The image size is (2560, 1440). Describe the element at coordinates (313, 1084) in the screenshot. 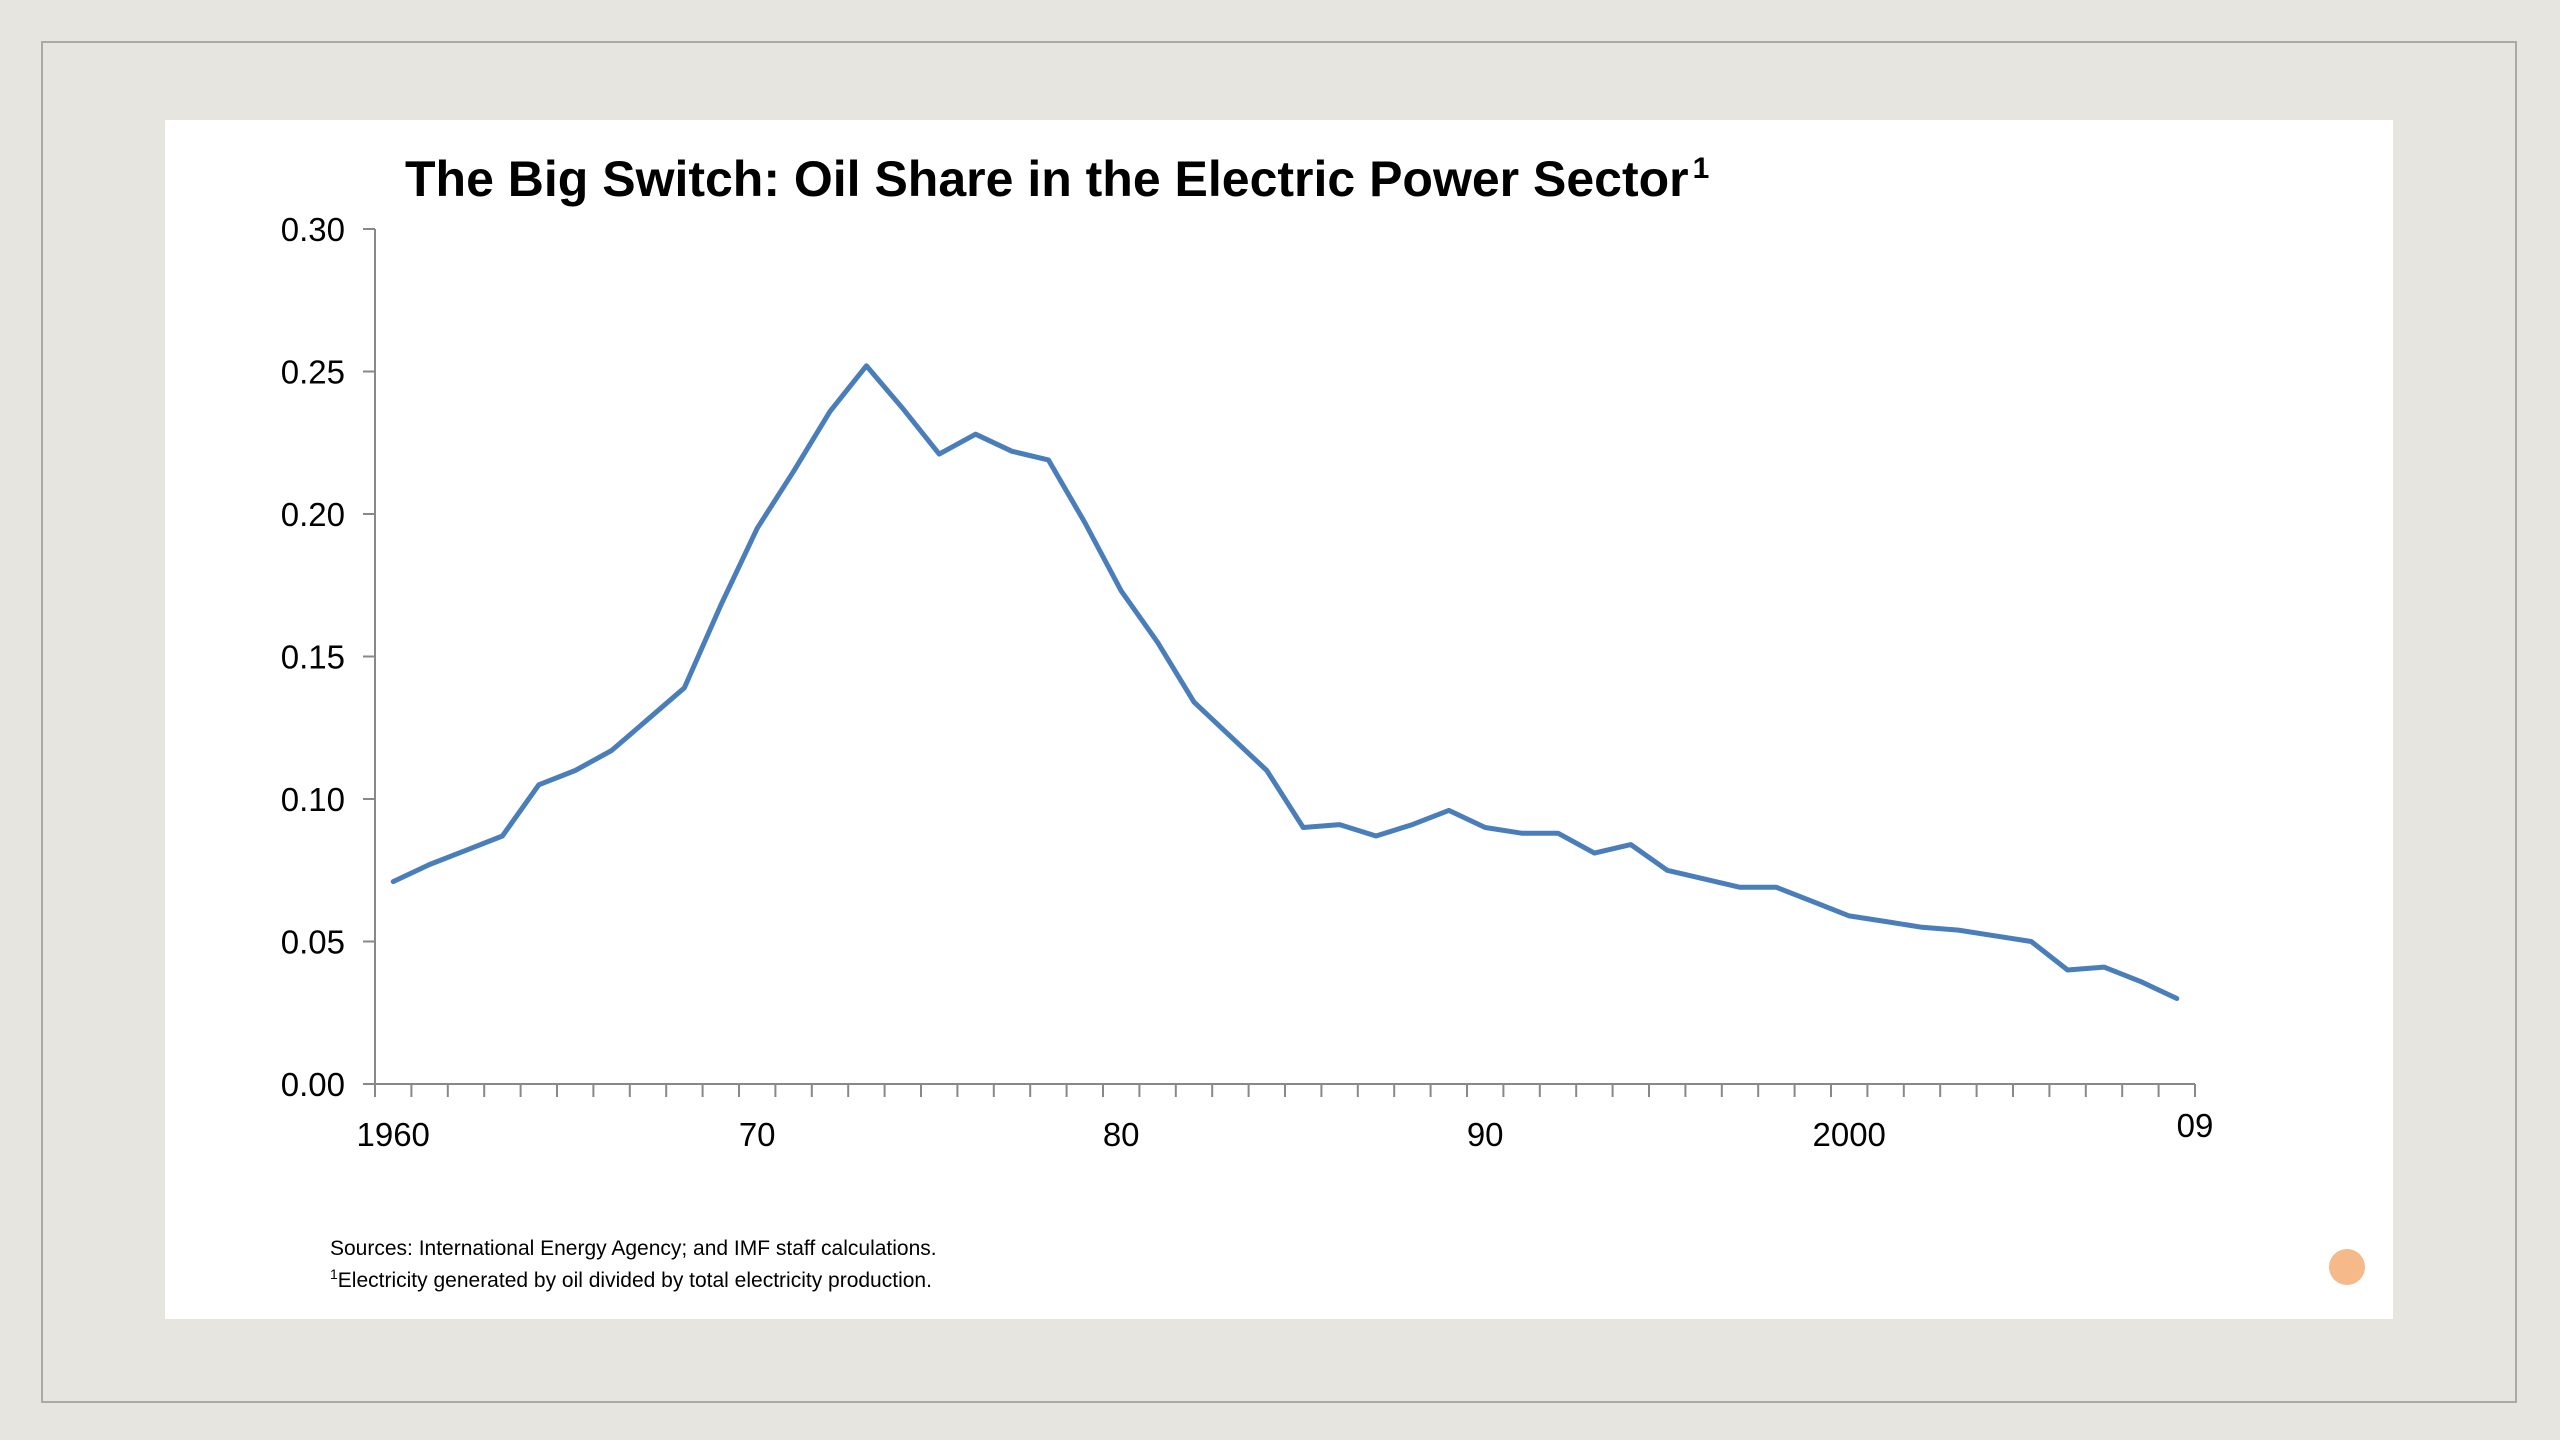

I see `y-tick-label: 0.00` at that location.